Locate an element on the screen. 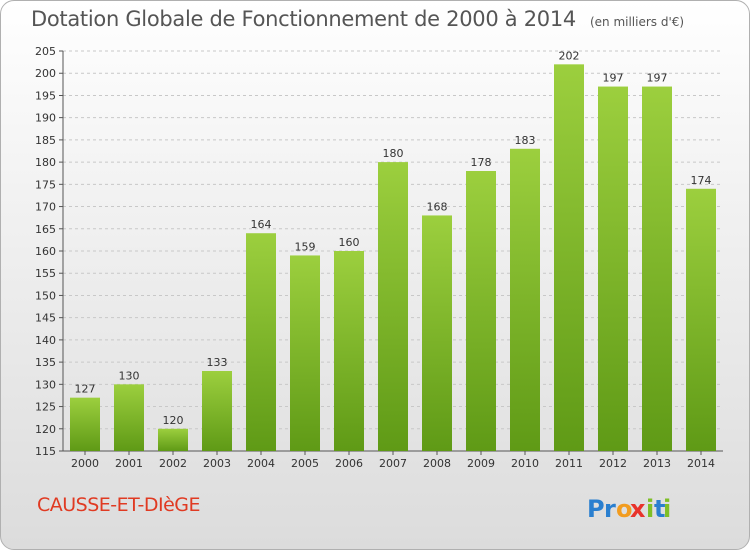 This screenshot has width=750, height=550. x-tick-label-2012: 2012 is located at coordinates (613, 463).